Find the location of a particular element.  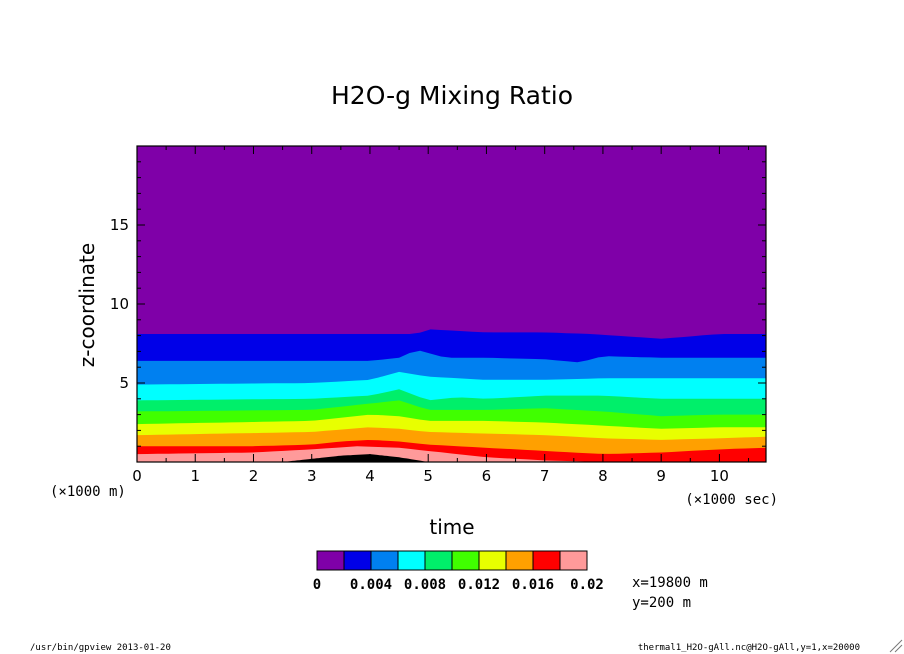

x-tick-label: 8 is located at coordinates (603, 476).